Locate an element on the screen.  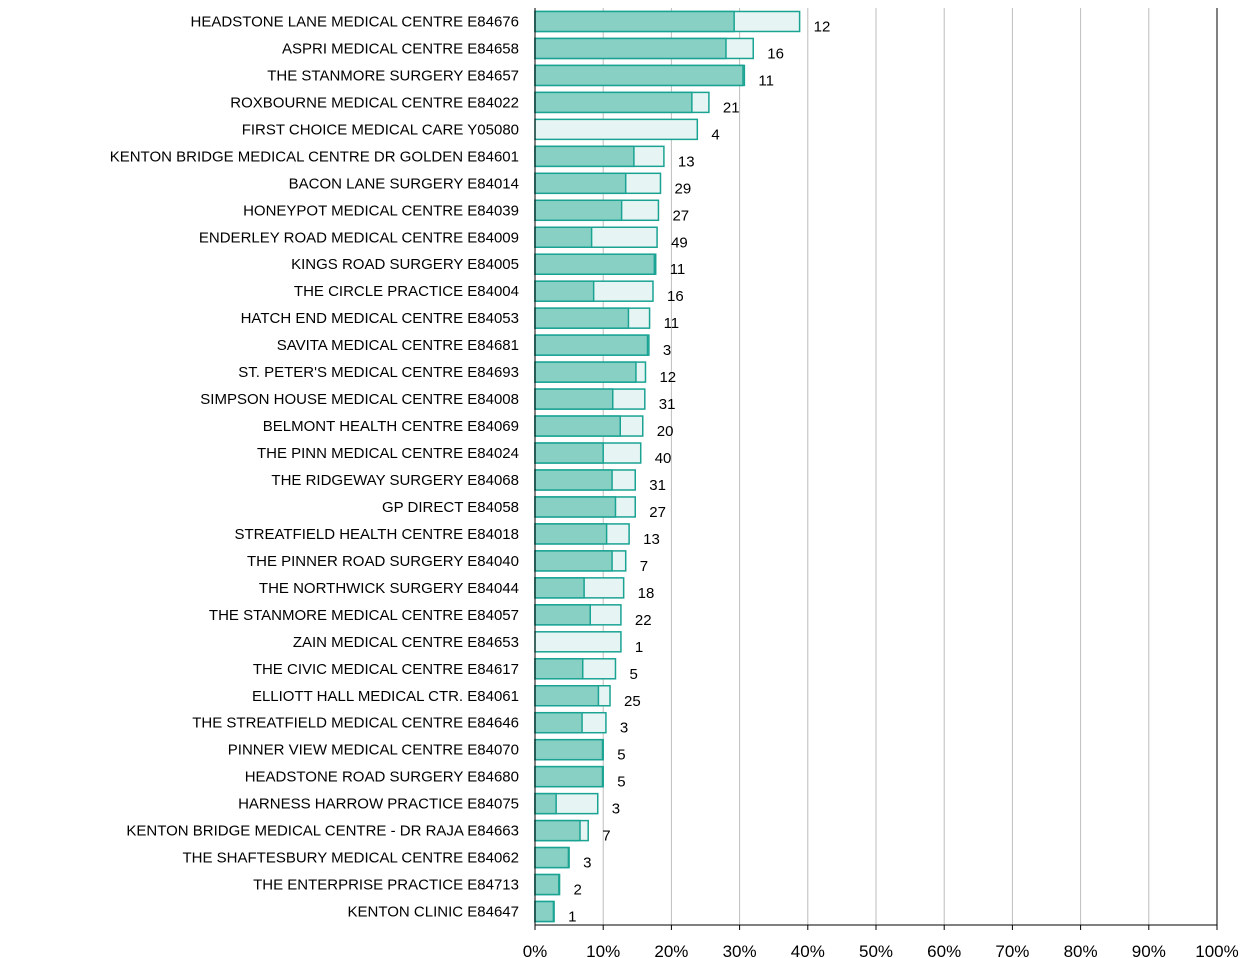
category-label: HEADSTONE LANE MEDICAL CENTRE E84676 is located at coordinates (355, 21).